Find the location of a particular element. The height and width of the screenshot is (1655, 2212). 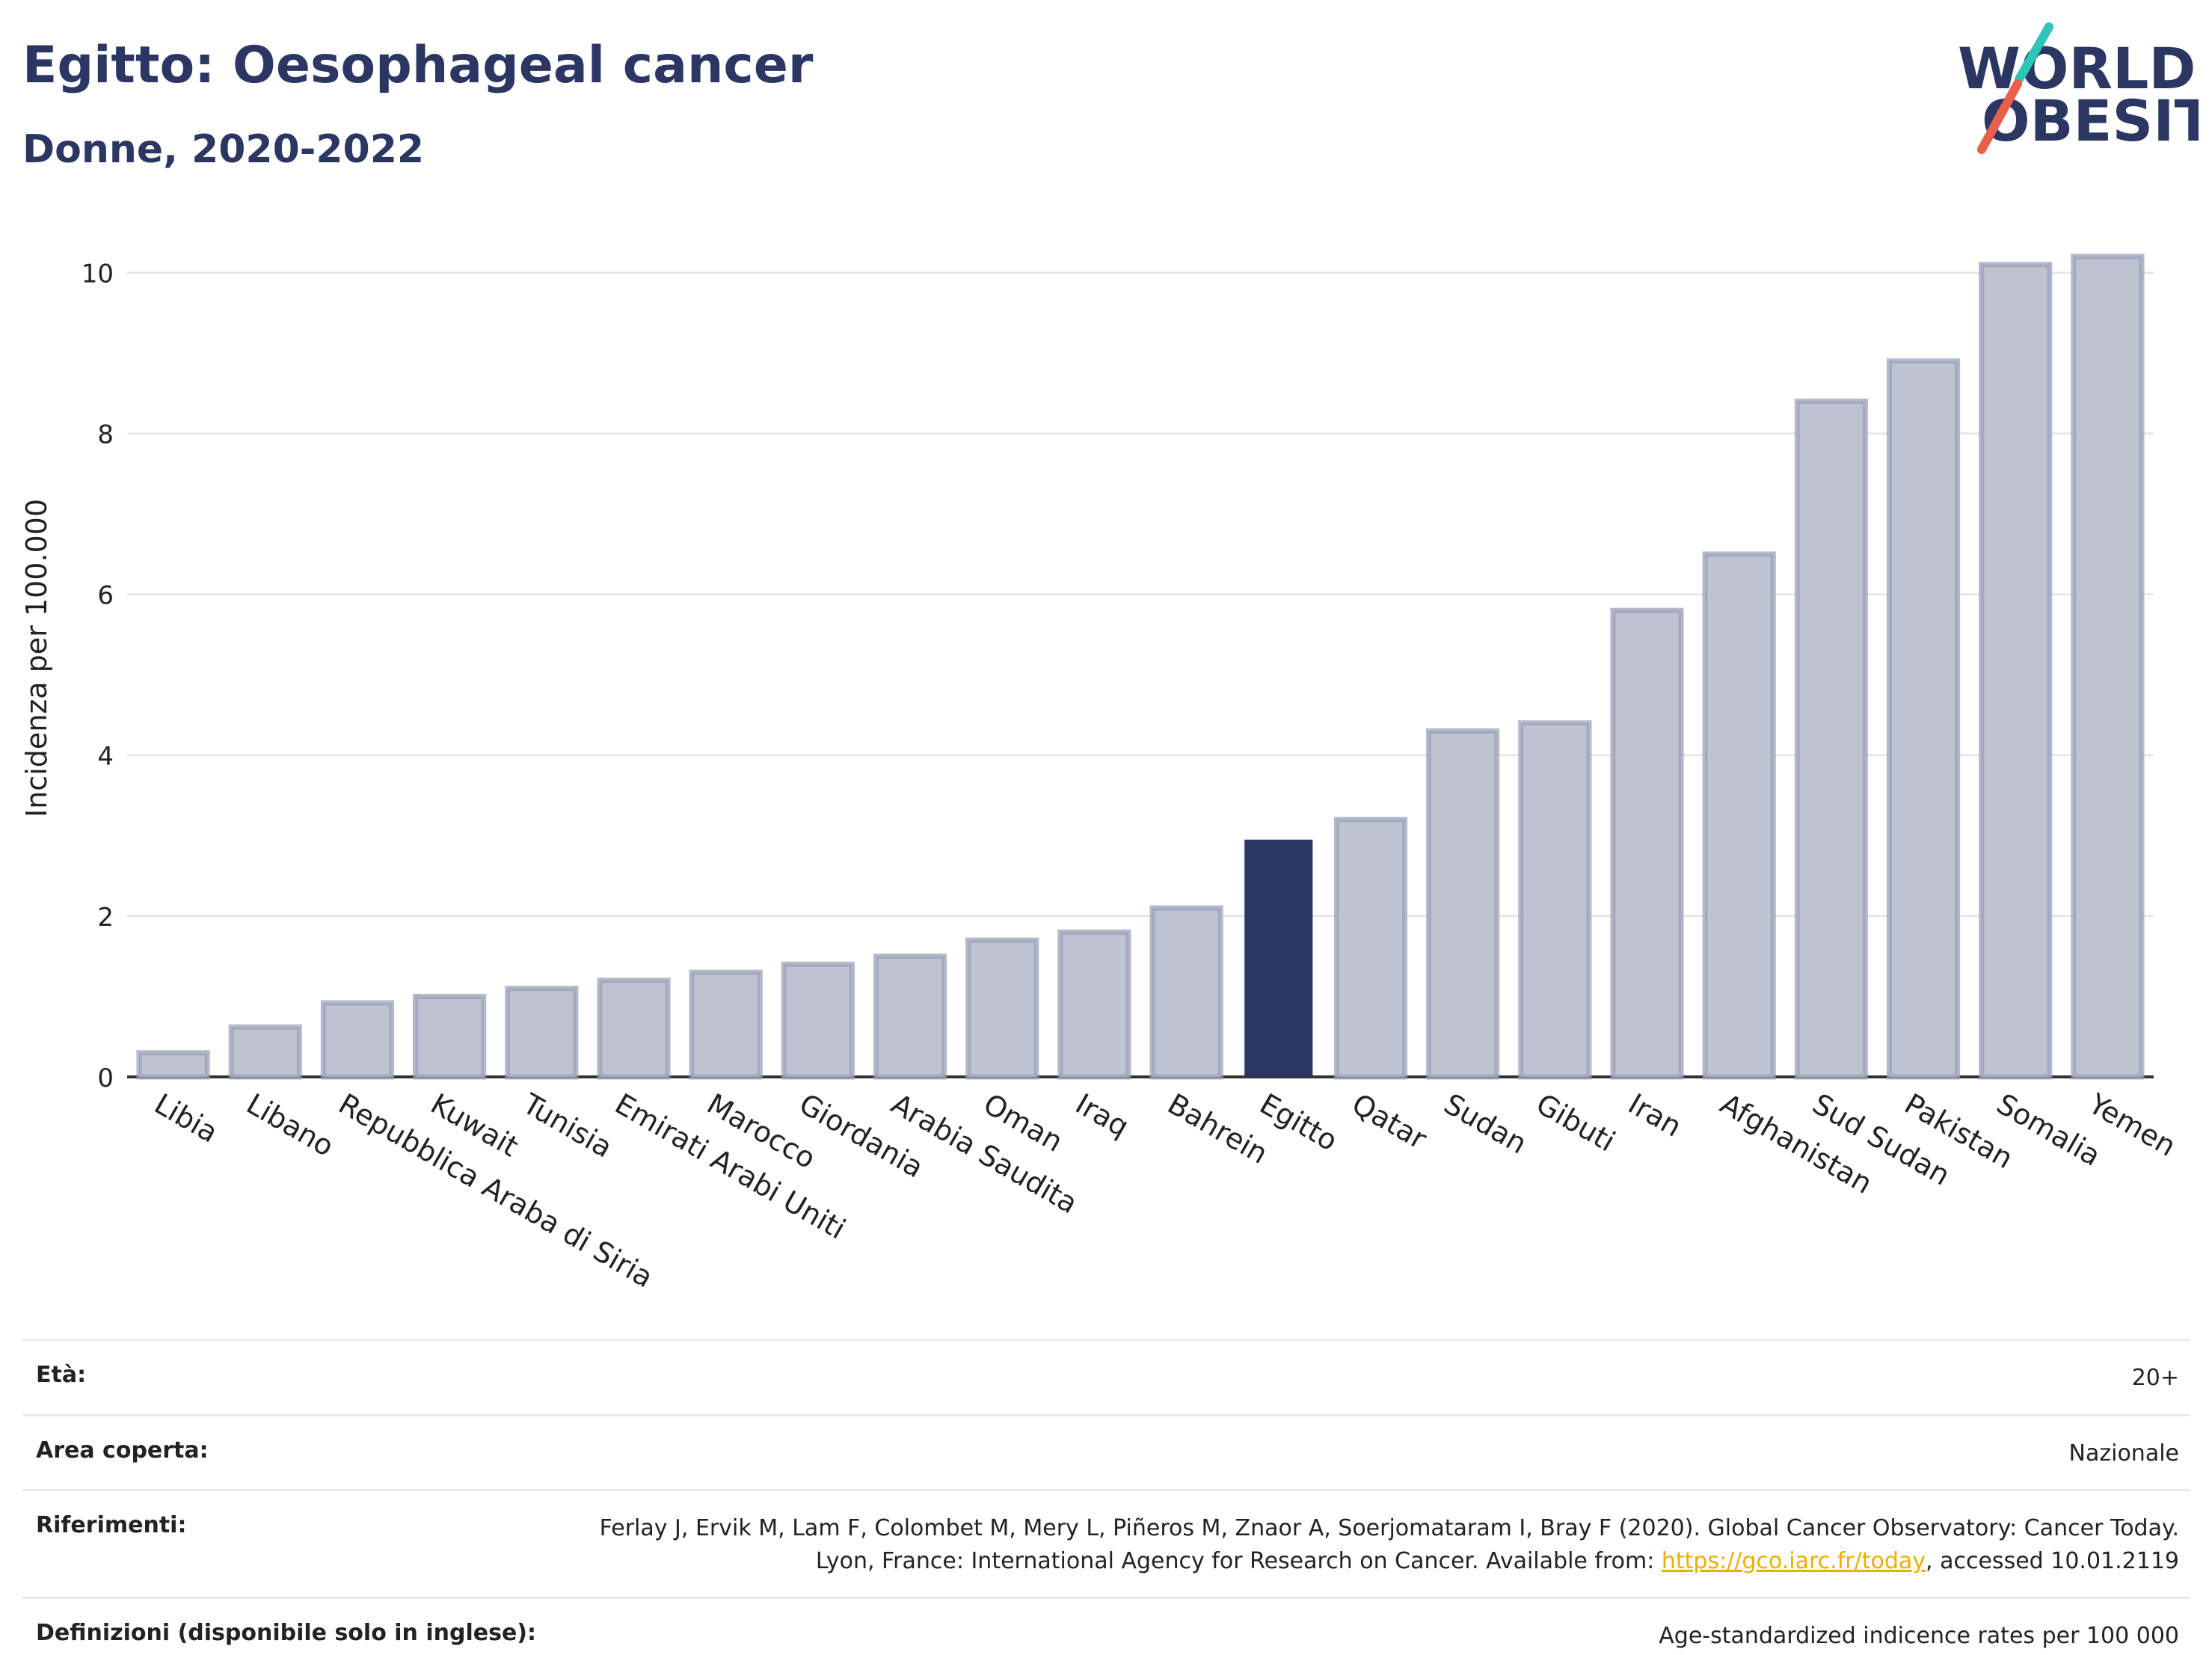

references-accessed: , accessed 10.01.2119 is located at coordinates (2052, 1560).